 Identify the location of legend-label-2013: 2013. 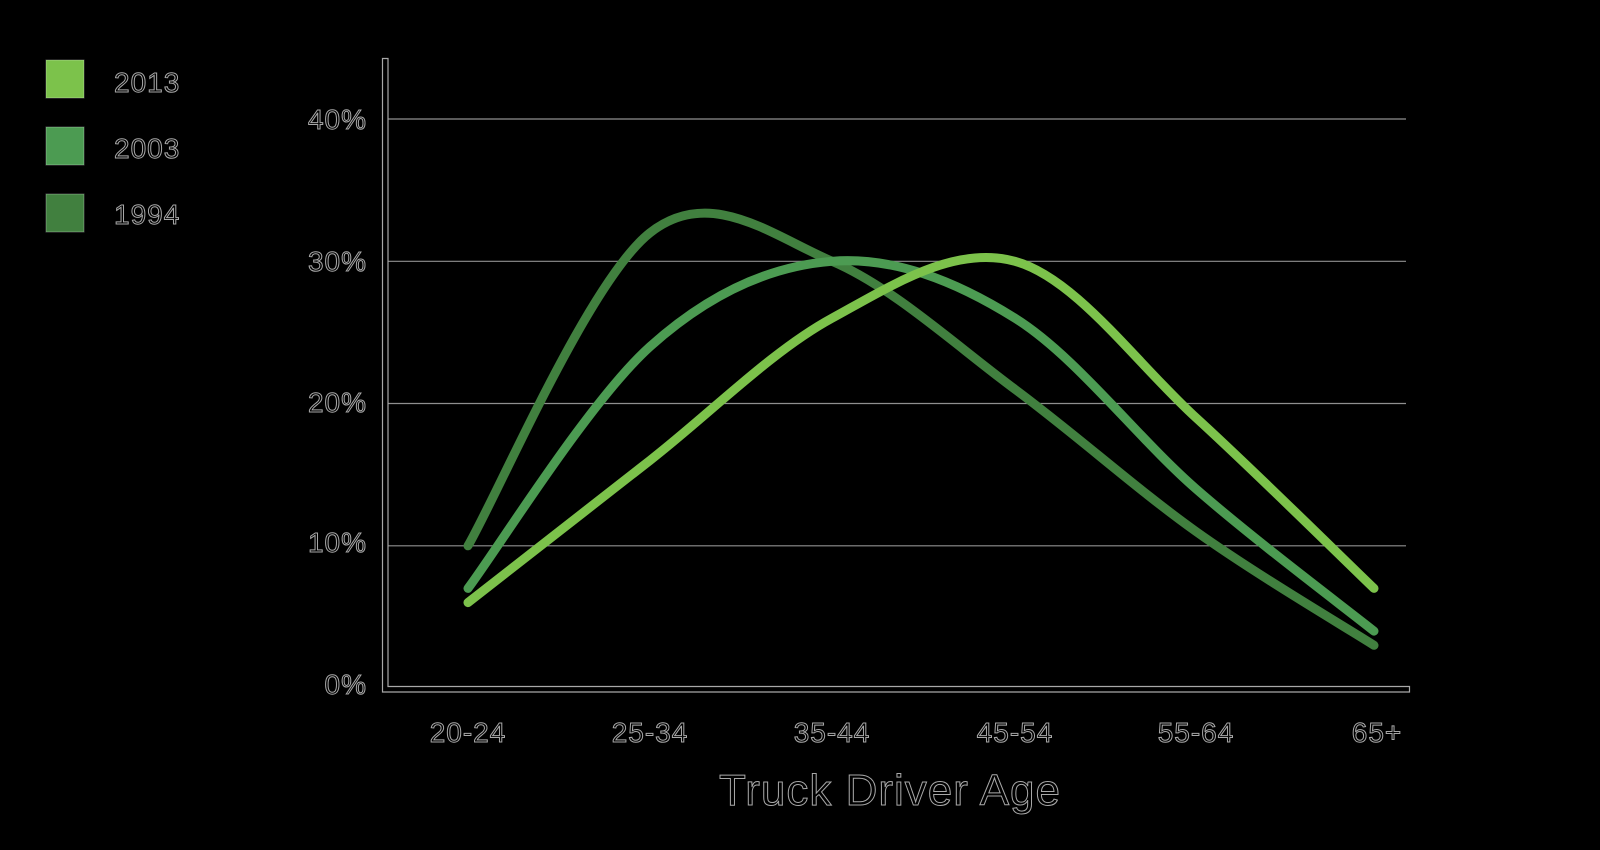
(147, 82).